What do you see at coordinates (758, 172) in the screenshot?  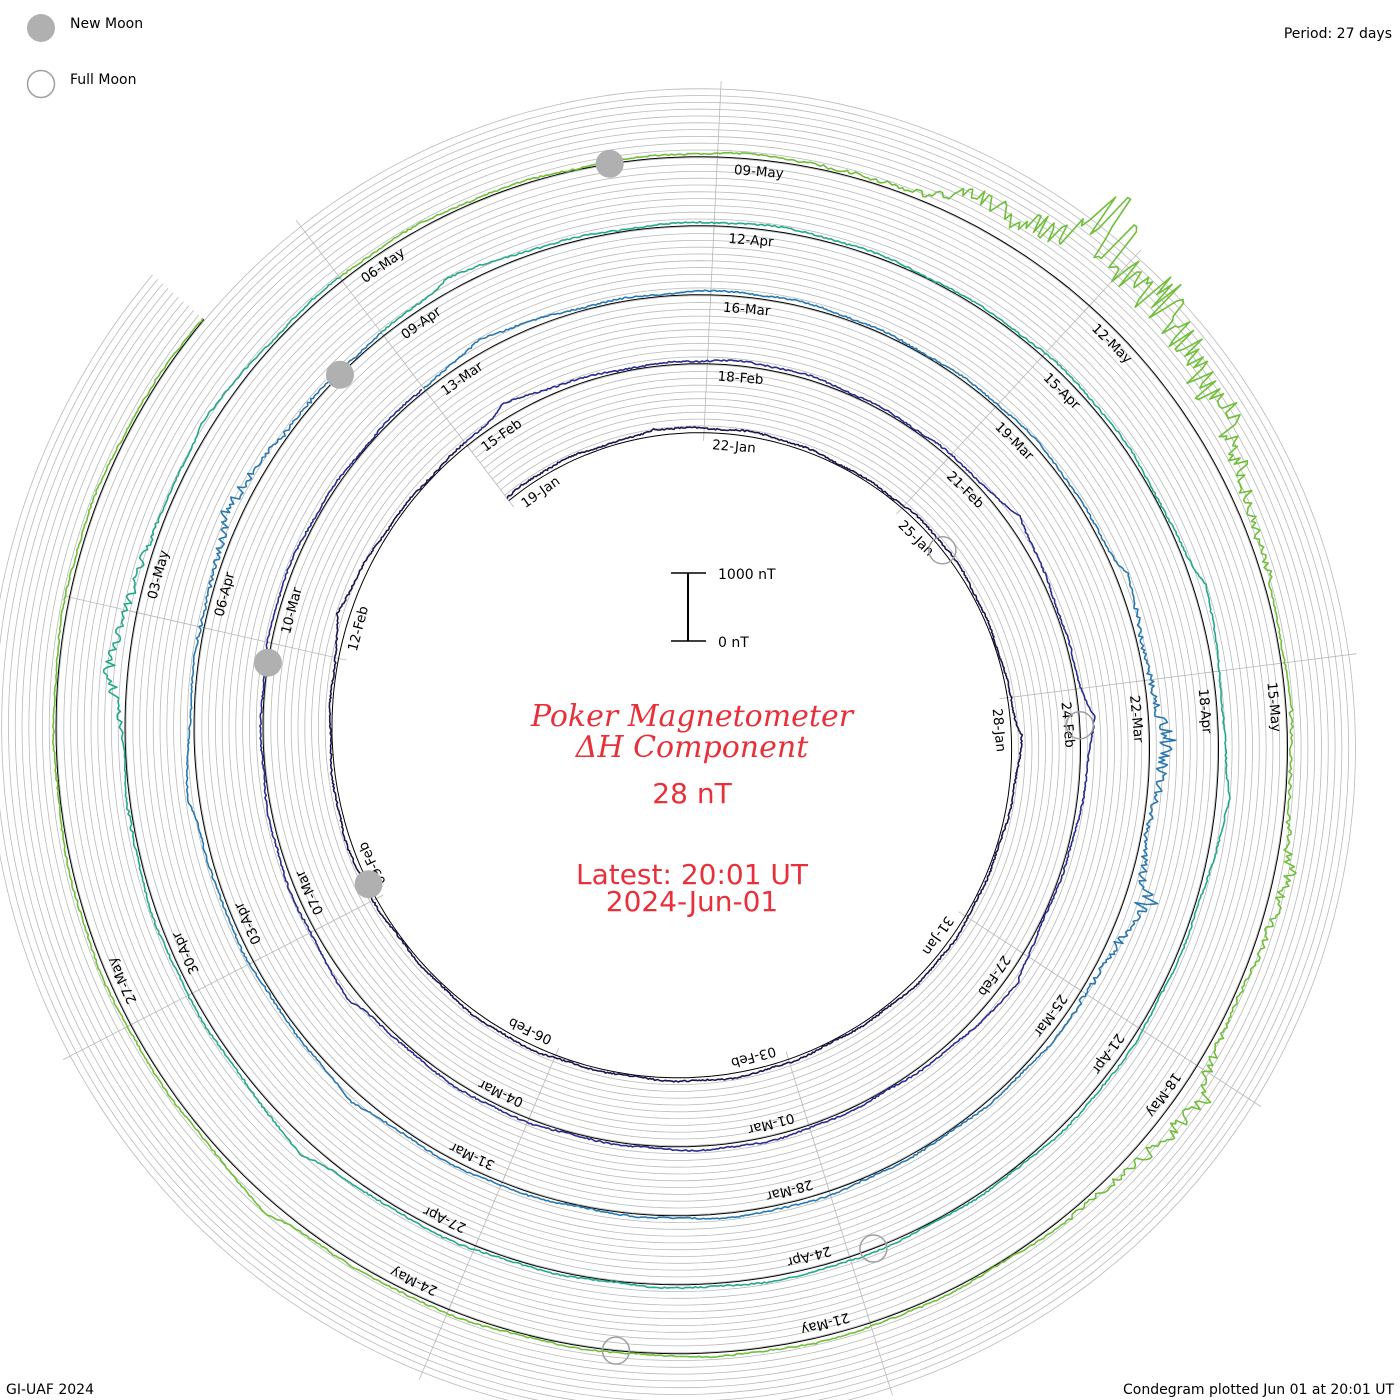 I see `date-label: 09-May` at bounding box center [758, 172].